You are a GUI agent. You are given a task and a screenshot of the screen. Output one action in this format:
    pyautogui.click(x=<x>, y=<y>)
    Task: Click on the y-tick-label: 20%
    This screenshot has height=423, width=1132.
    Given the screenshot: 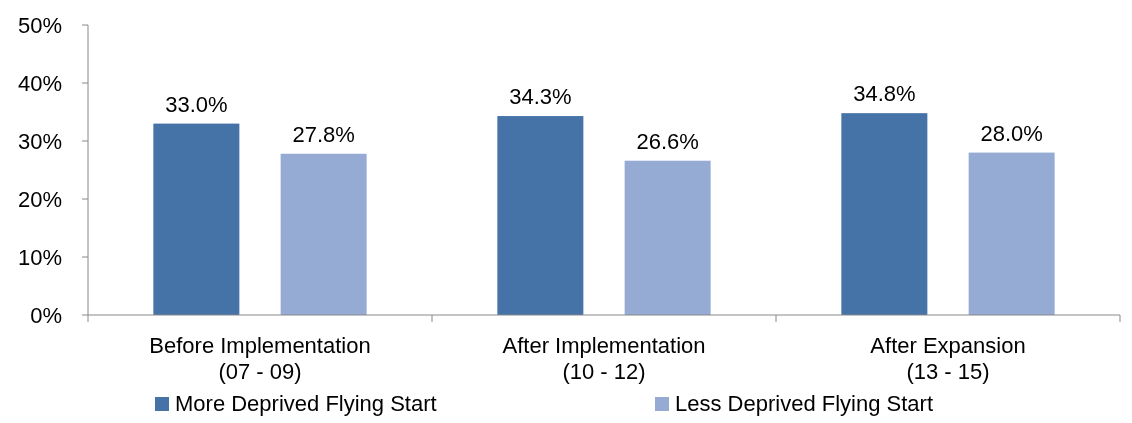 What is the action you would take?
    pyautogui.click(x=39, y=199)
    